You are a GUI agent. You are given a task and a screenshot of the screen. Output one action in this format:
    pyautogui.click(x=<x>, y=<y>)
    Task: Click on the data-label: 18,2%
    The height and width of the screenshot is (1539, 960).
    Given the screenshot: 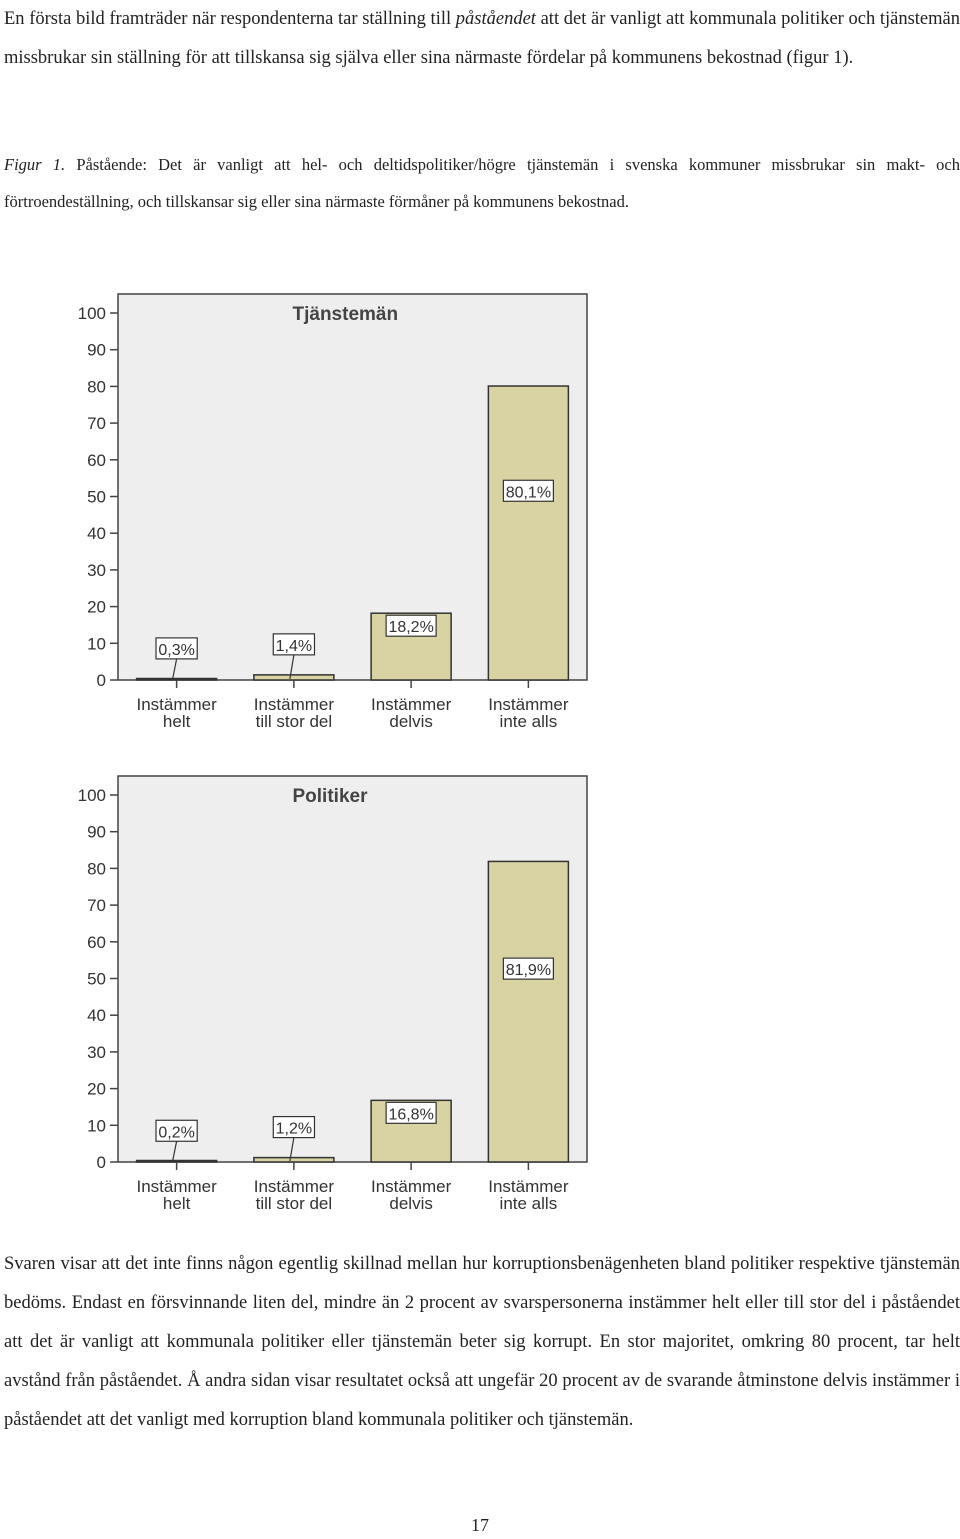 What is the action you would take?
    pyautogui.click(x=410, y=627)
    